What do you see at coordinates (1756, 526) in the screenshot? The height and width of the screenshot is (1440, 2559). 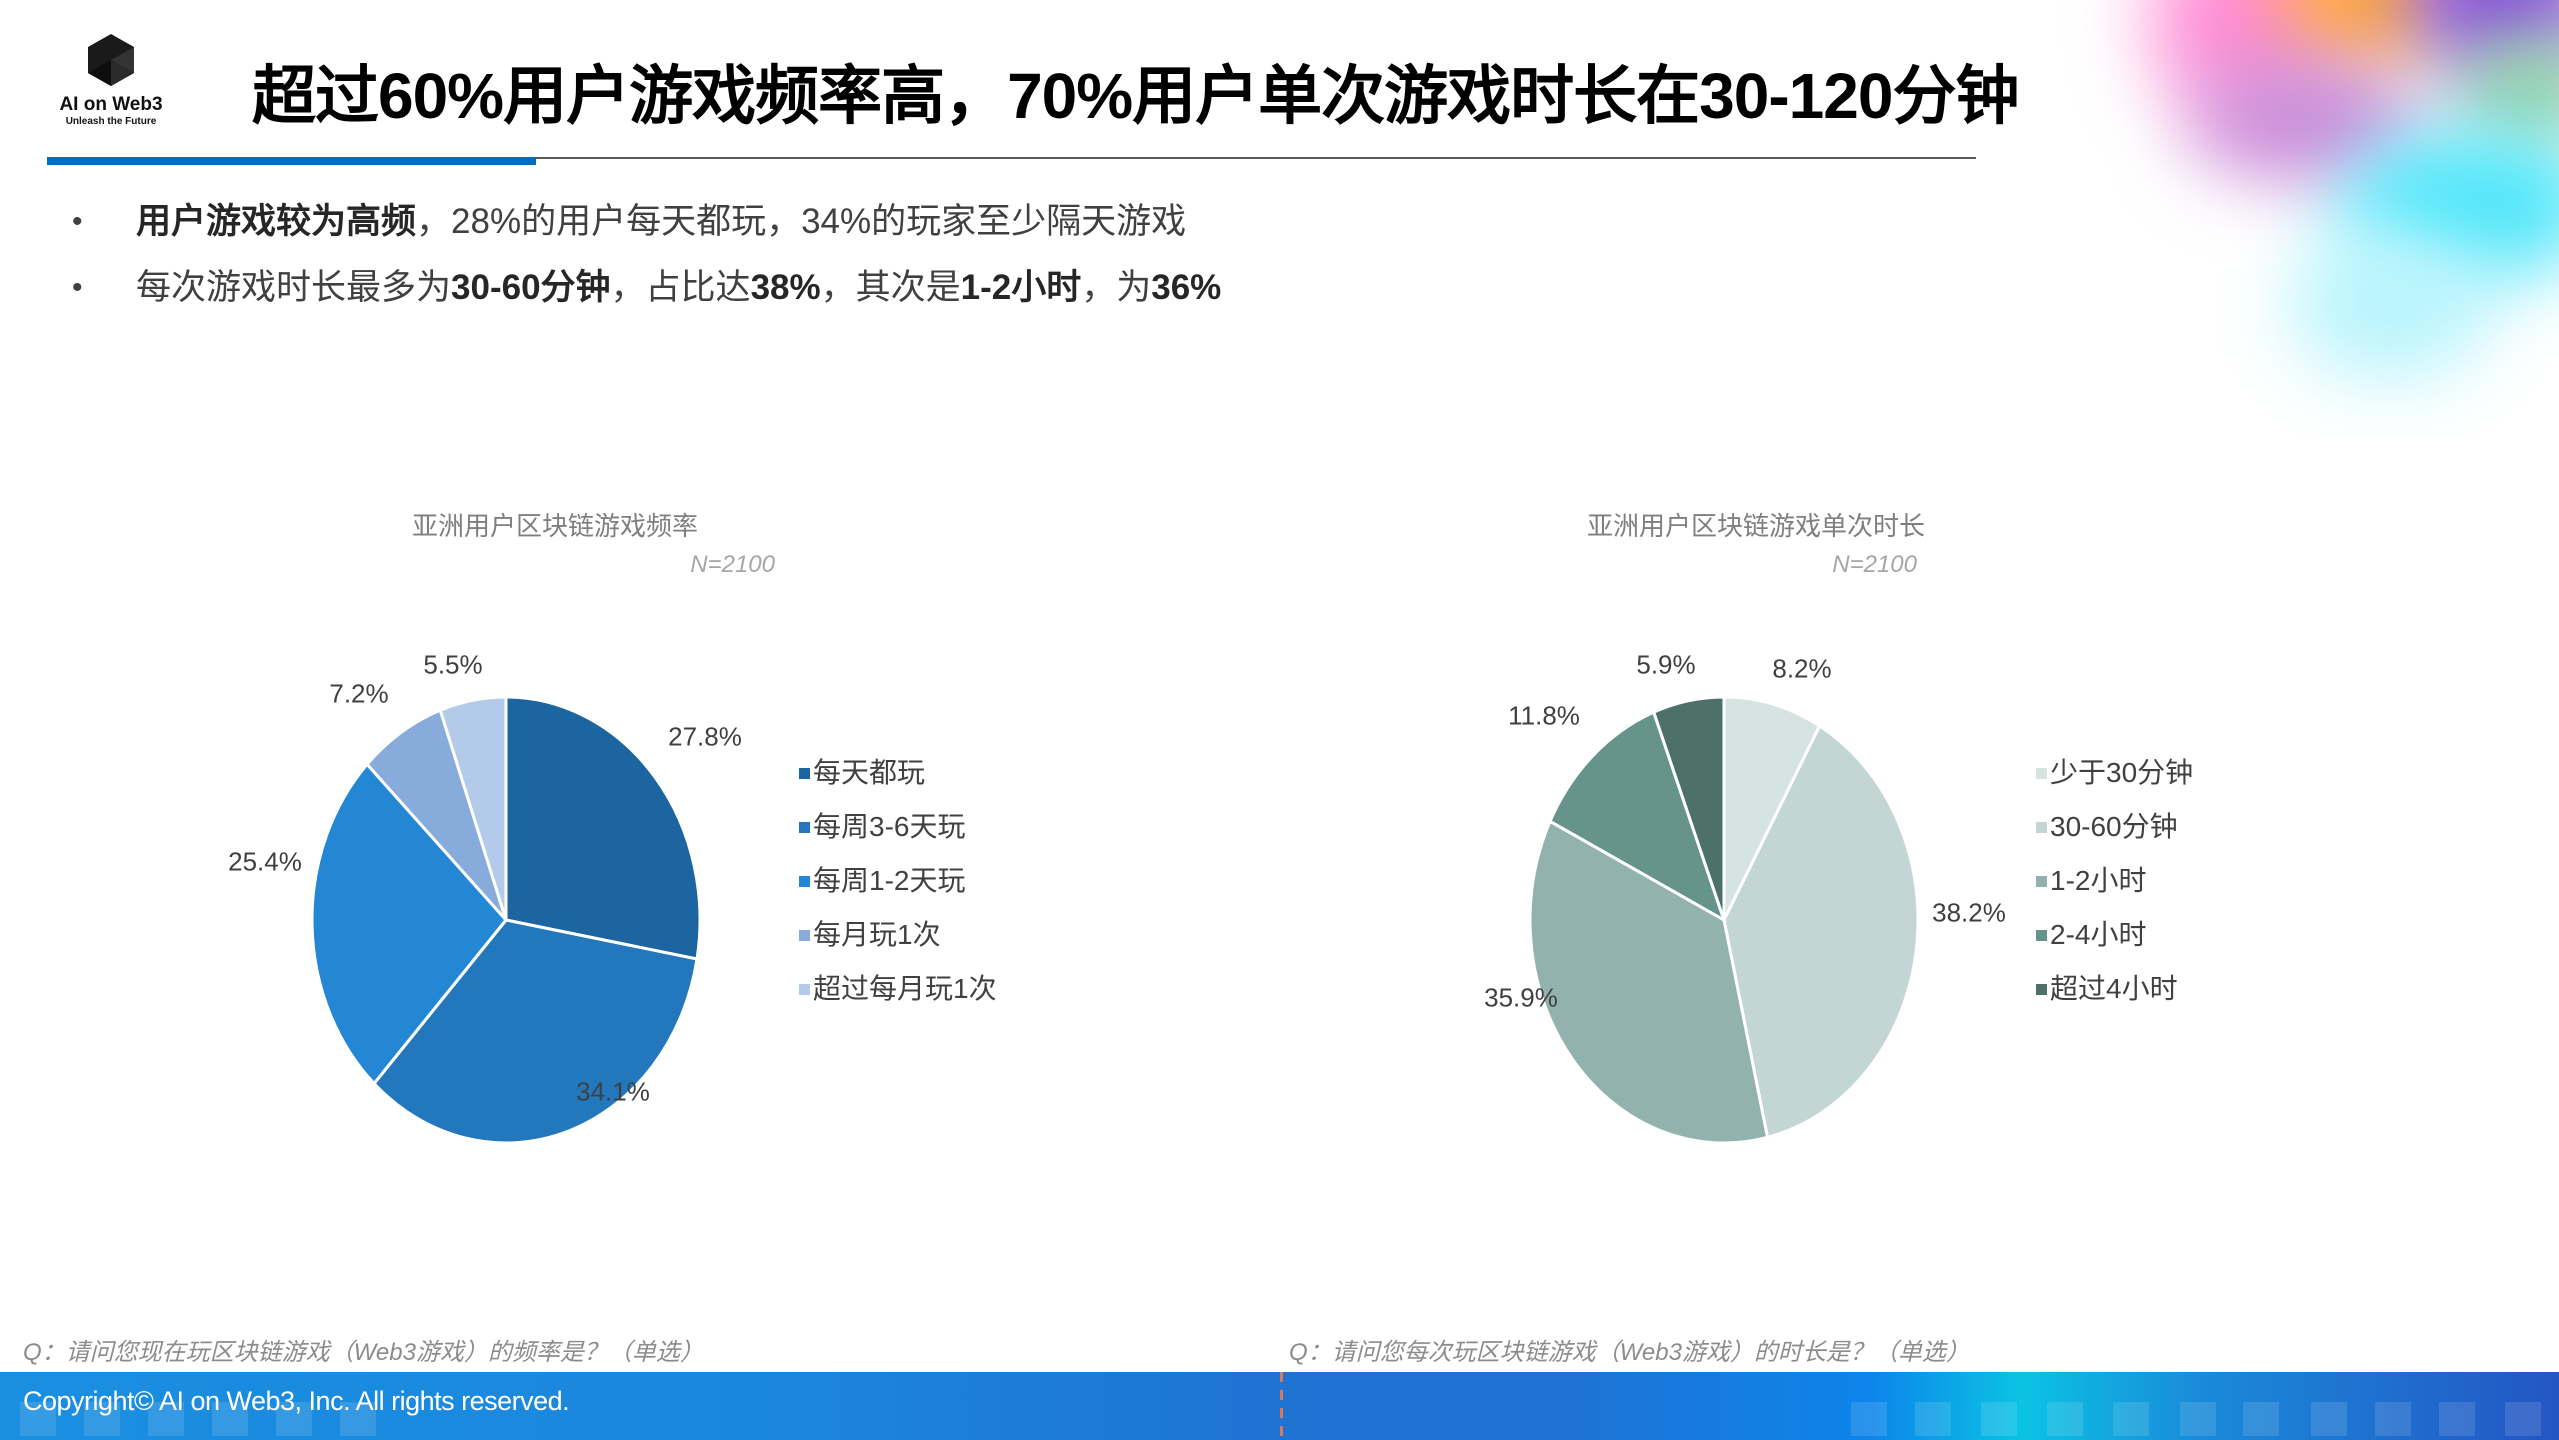 I see `chart-title: 亚洲用户区块链游戏单次时长` at bounding box center [1756, 526].